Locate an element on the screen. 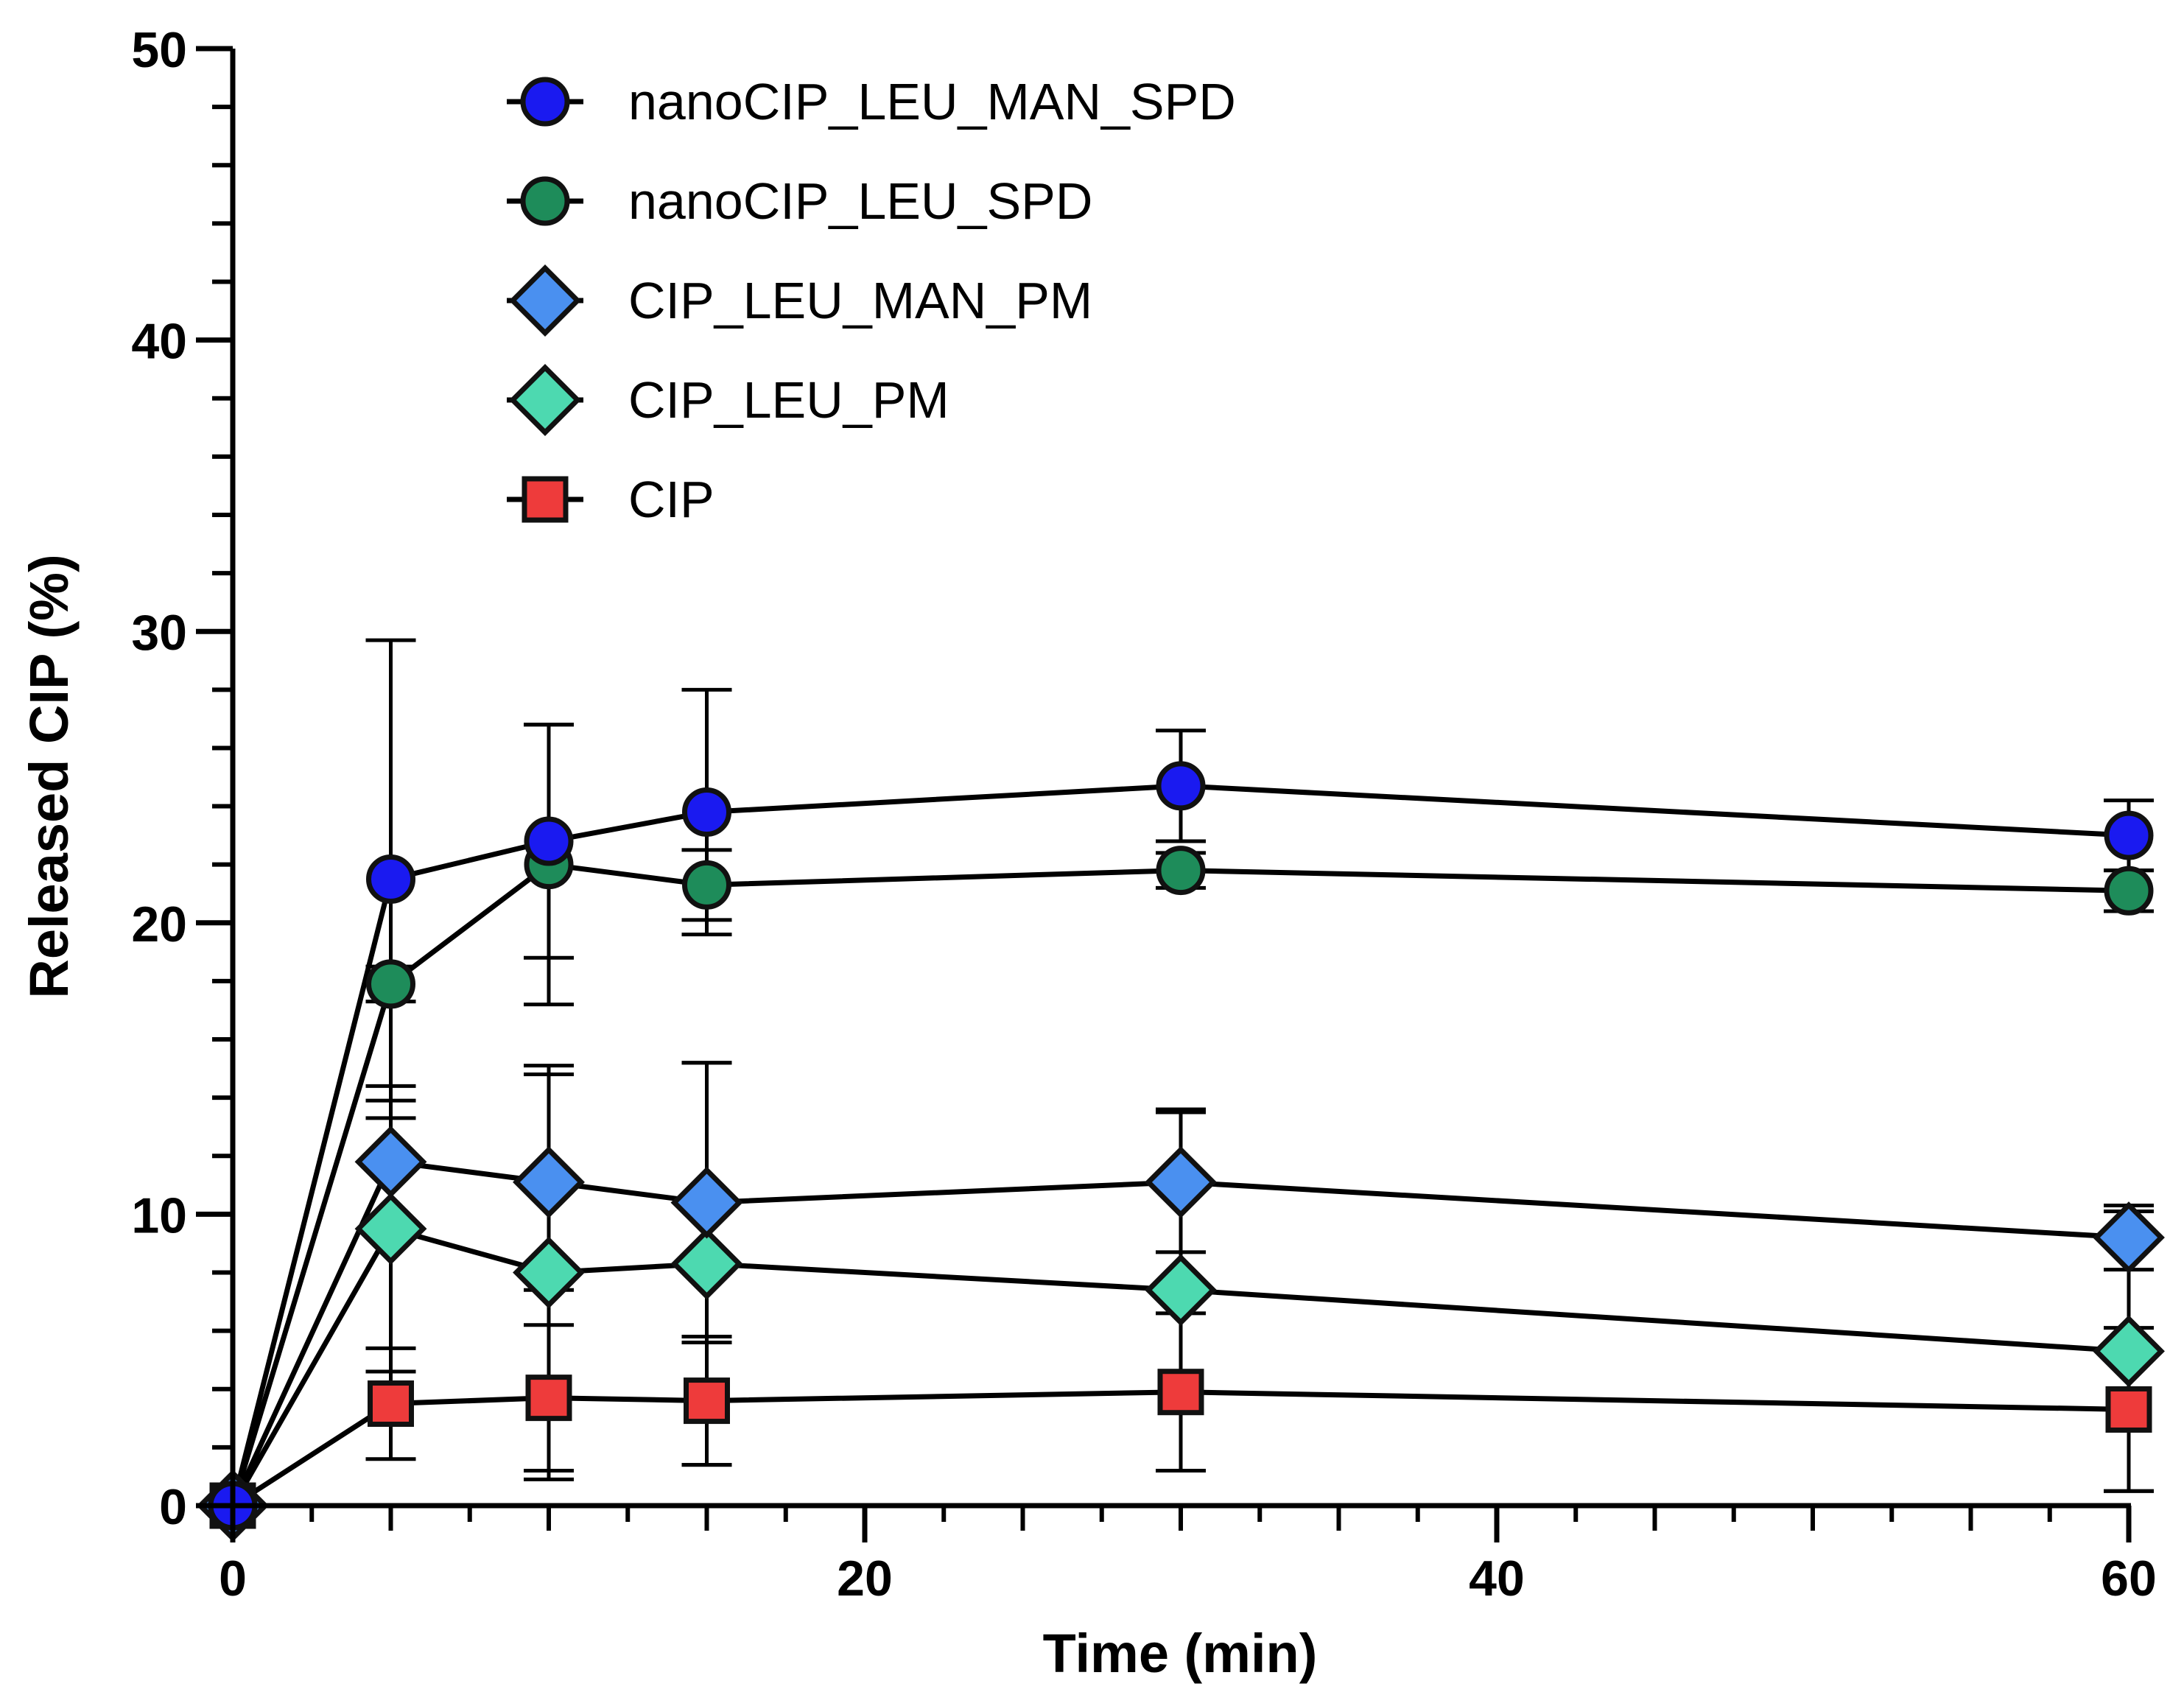  x-tick-label: 40 is located at coordinates (1497, 1579).